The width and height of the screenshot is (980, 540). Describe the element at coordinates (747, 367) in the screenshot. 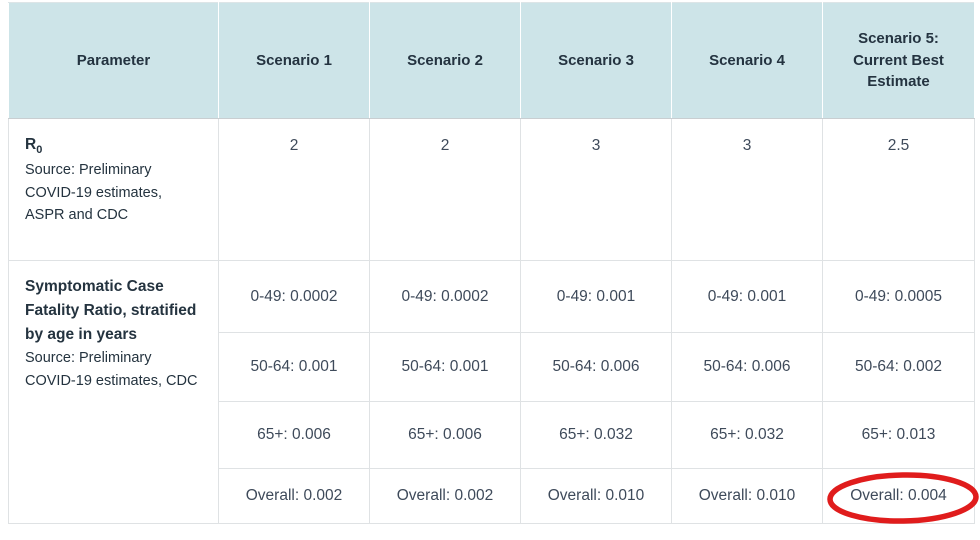

I see `cfr-50-64-scenario-4: 50-64: 0.006` at that location.